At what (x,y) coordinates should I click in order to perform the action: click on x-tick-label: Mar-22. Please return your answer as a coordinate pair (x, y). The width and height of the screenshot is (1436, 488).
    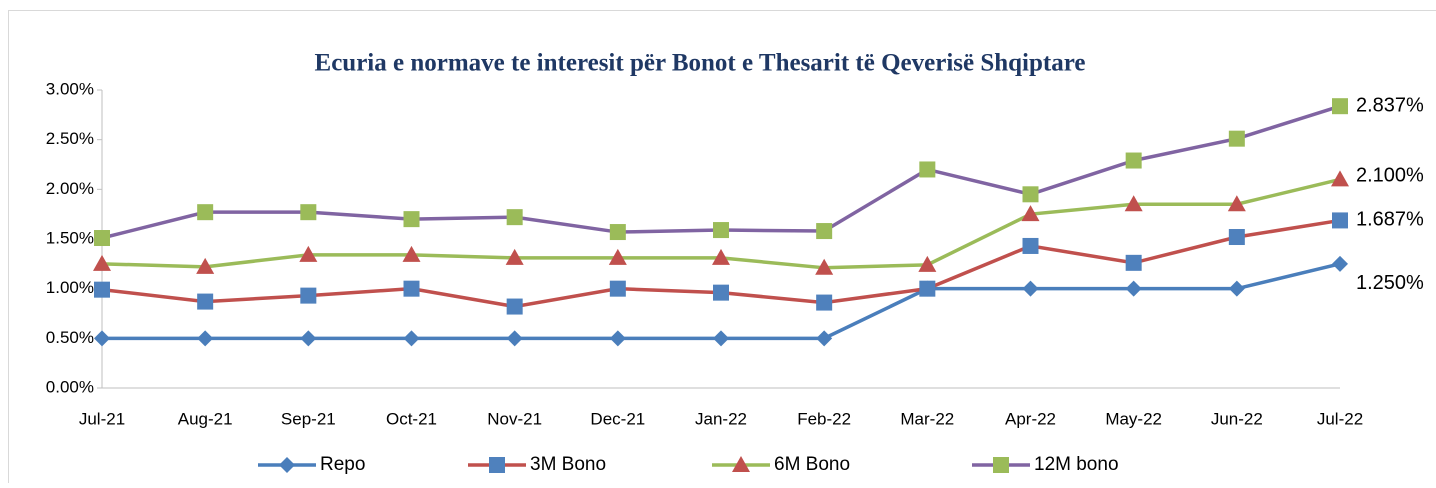
    Looking at the image, I should click on (927, 418).